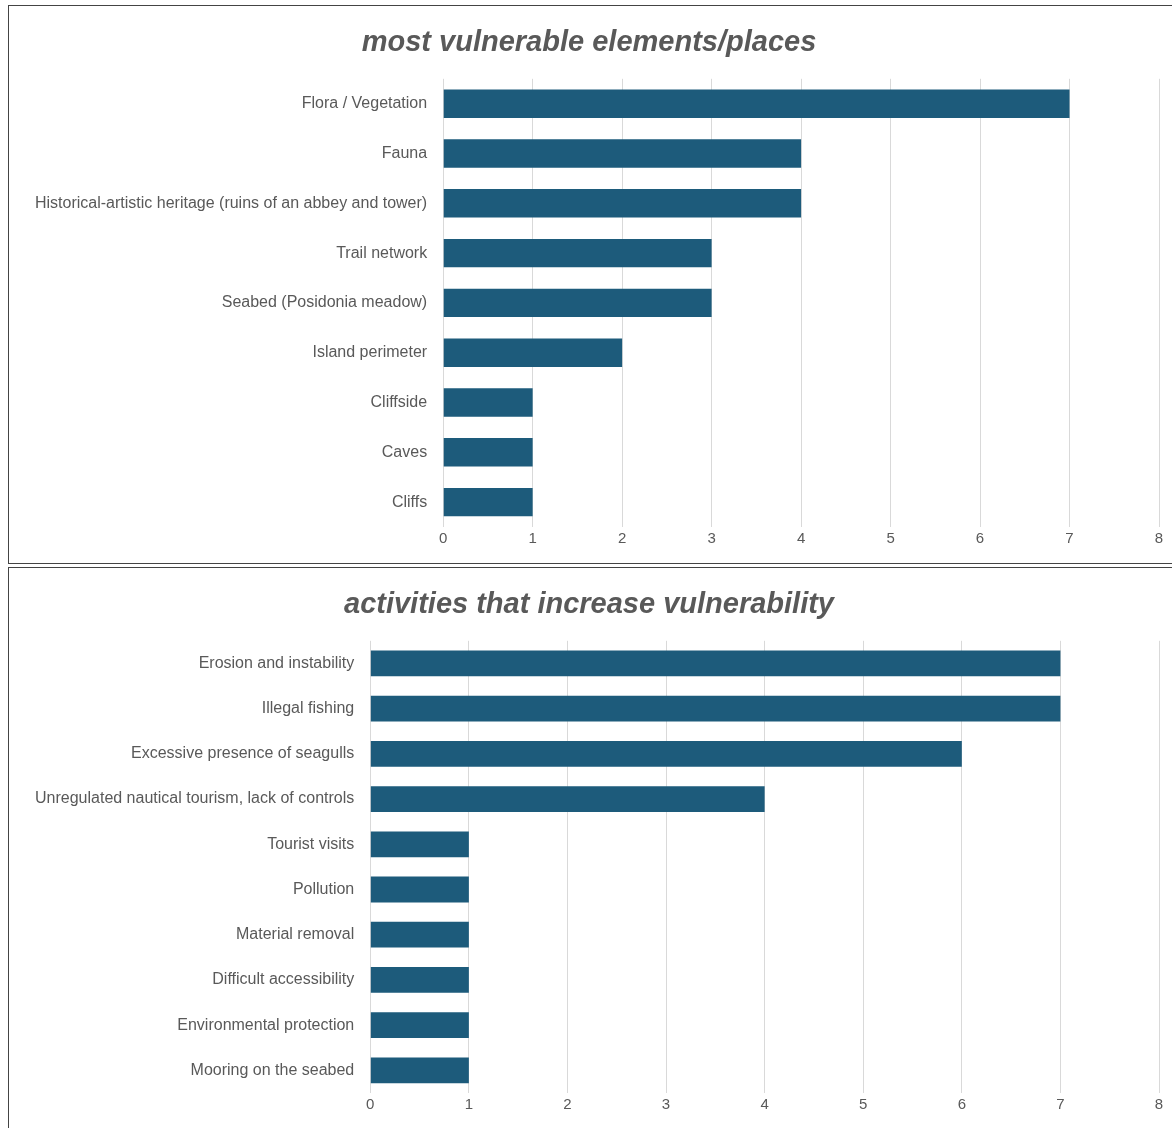 Image resolution: width=1172 pixels, height=1128 pixels. What do you see at coordinates (195, 798) in the screenshot?
I see `y-tick-label: Unregulated nautical tourism, lack of controls` at bounding box center [195, 798].